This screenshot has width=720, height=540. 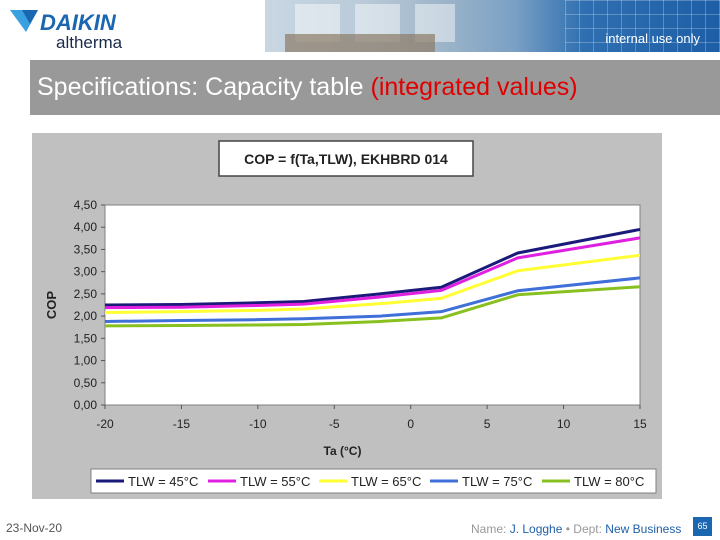 I want to click on x-tick-label: 5, so click(x=487, y=424).